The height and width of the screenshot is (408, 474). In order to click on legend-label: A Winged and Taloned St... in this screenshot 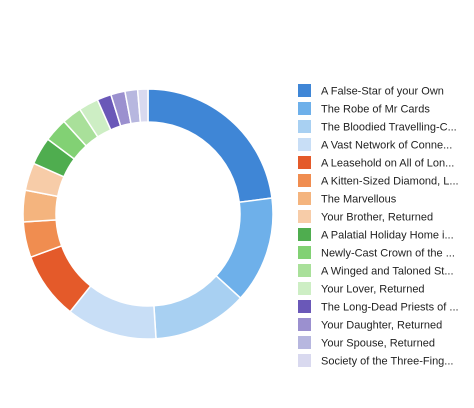, I will do `click(387, 272)`.